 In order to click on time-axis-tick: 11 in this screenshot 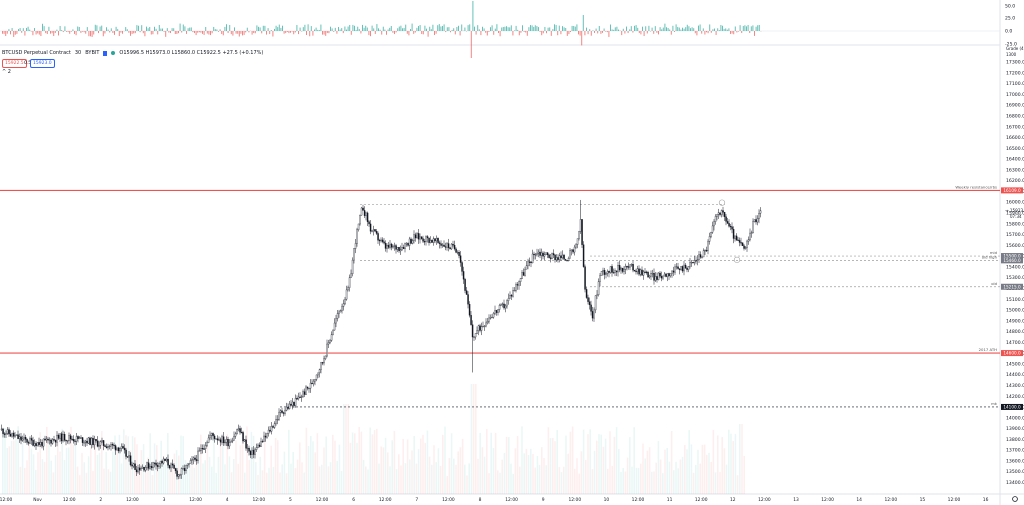, I will do `click(670, 500)`.